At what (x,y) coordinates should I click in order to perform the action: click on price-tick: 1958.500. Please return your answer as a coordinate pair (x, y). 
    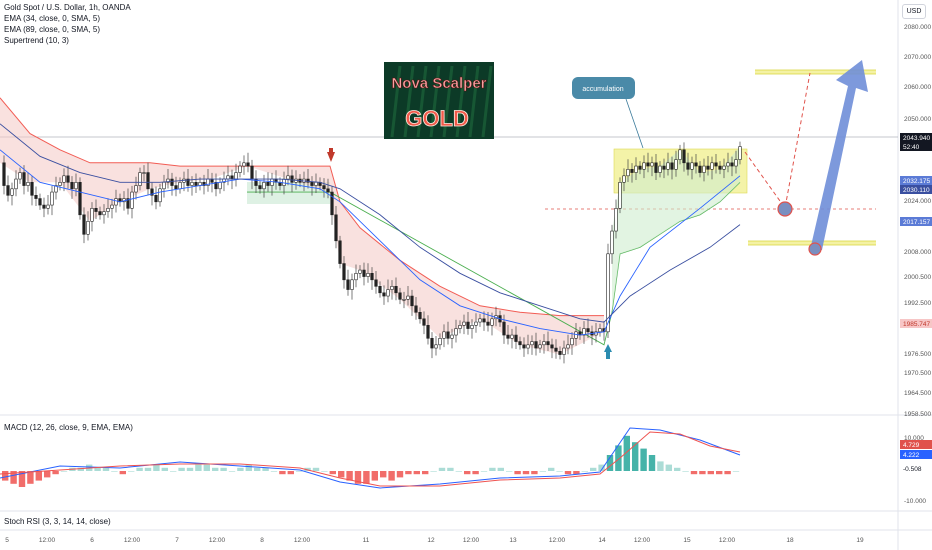
    Looking at the image, I should click on (917, 414).